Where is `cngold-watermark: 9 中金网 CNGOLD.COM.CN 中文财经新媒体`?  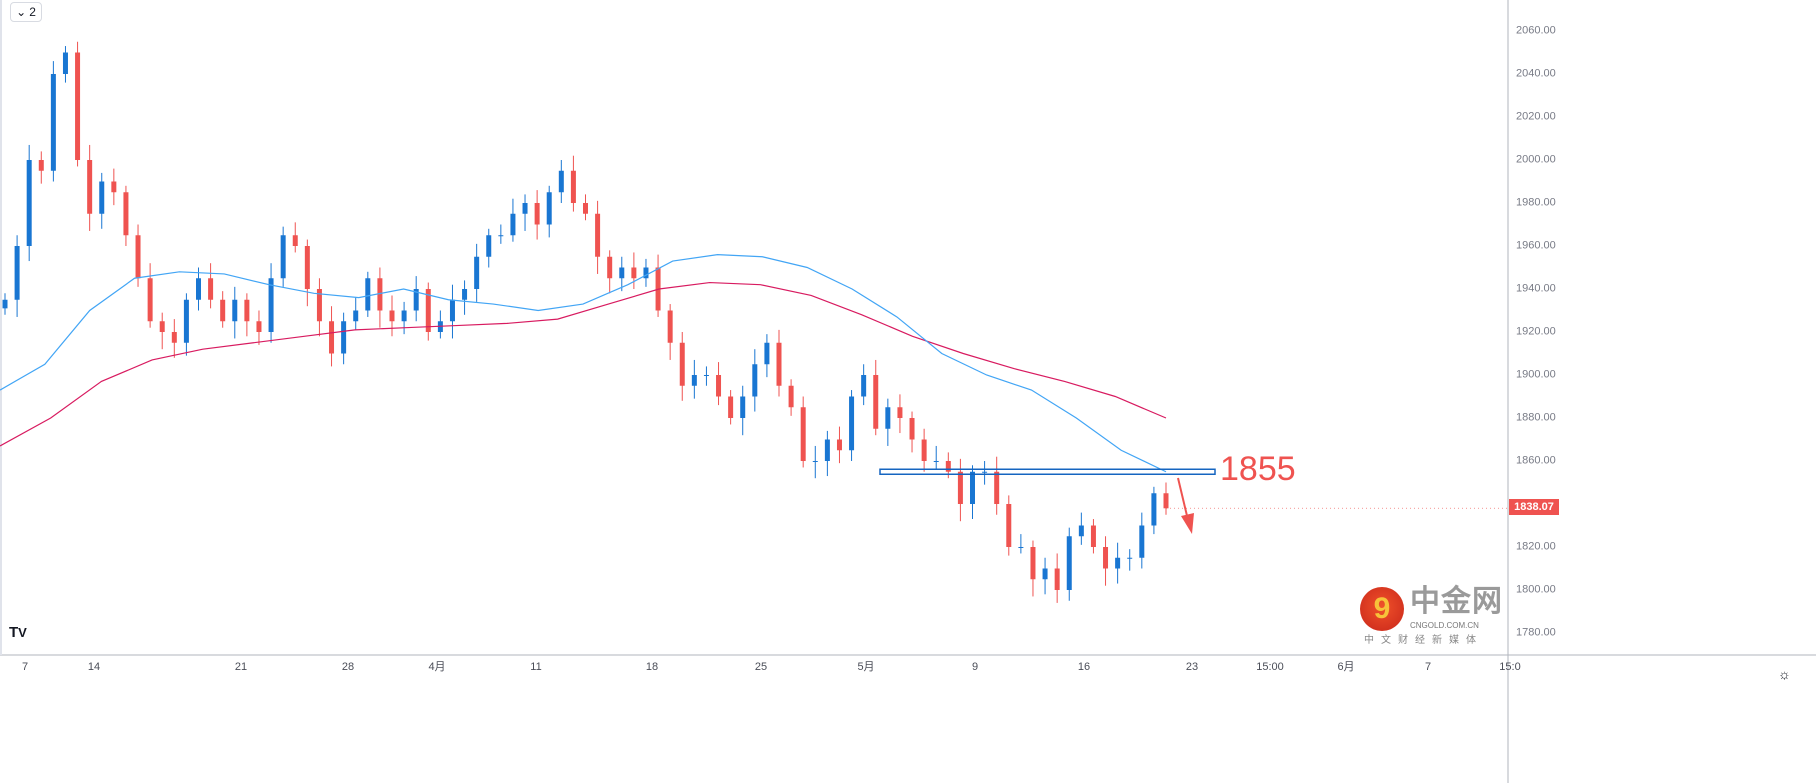 cngold-watermark: 9 中金网 CNGOLD.COM.CN 中文财经新媒体 is located at coordinates (1435, 617).